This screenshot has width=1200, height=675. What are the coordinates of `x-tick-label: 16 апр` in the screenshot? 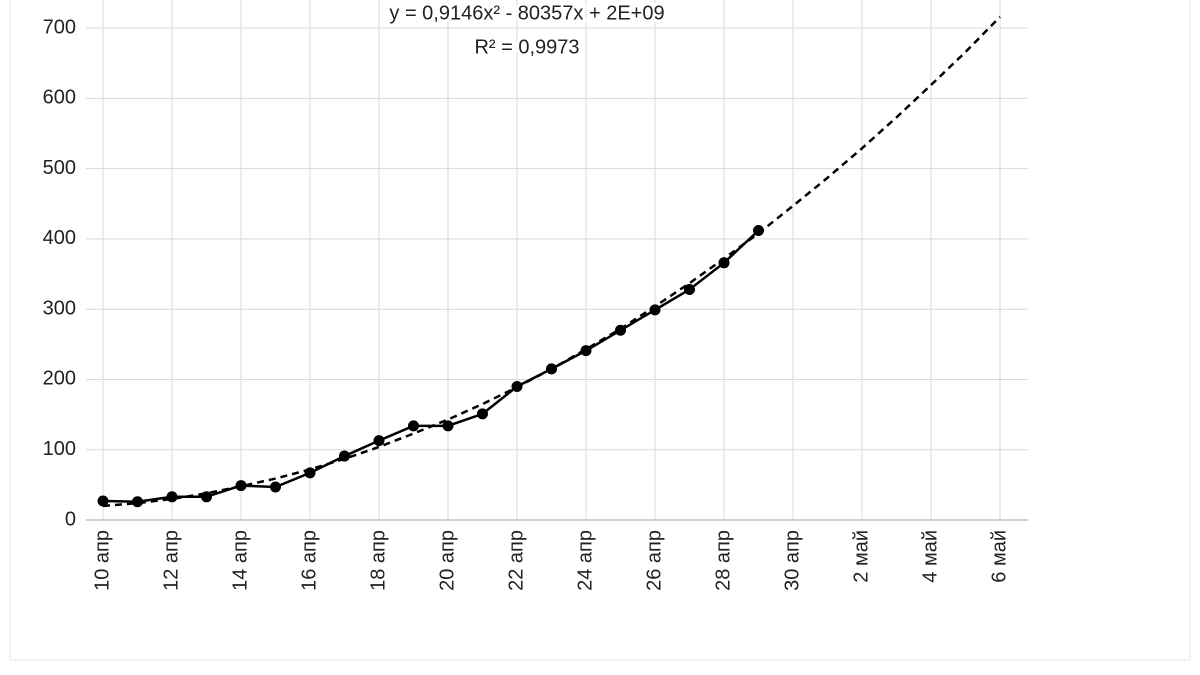 It's located at (309, 560).